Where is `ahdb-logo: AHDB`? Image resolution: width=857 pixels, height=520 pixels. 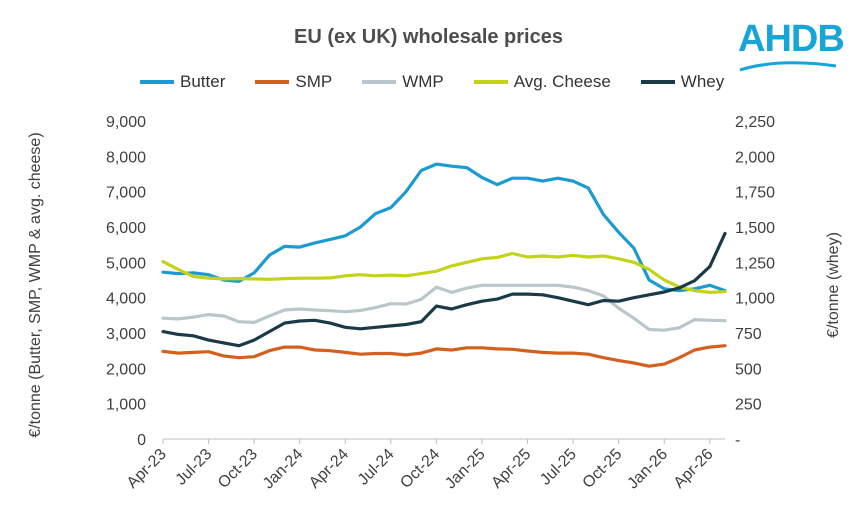 ahdb-logo: AHDB is located at coordinates (791, 39).